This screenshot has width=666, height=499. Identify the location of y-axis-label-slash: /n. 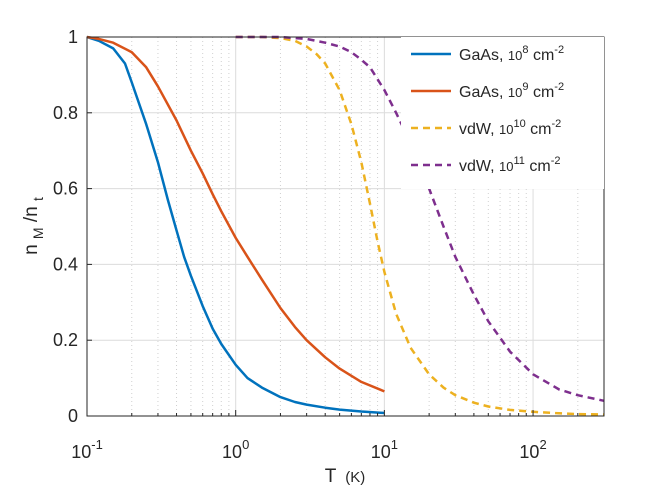
(31, 214).